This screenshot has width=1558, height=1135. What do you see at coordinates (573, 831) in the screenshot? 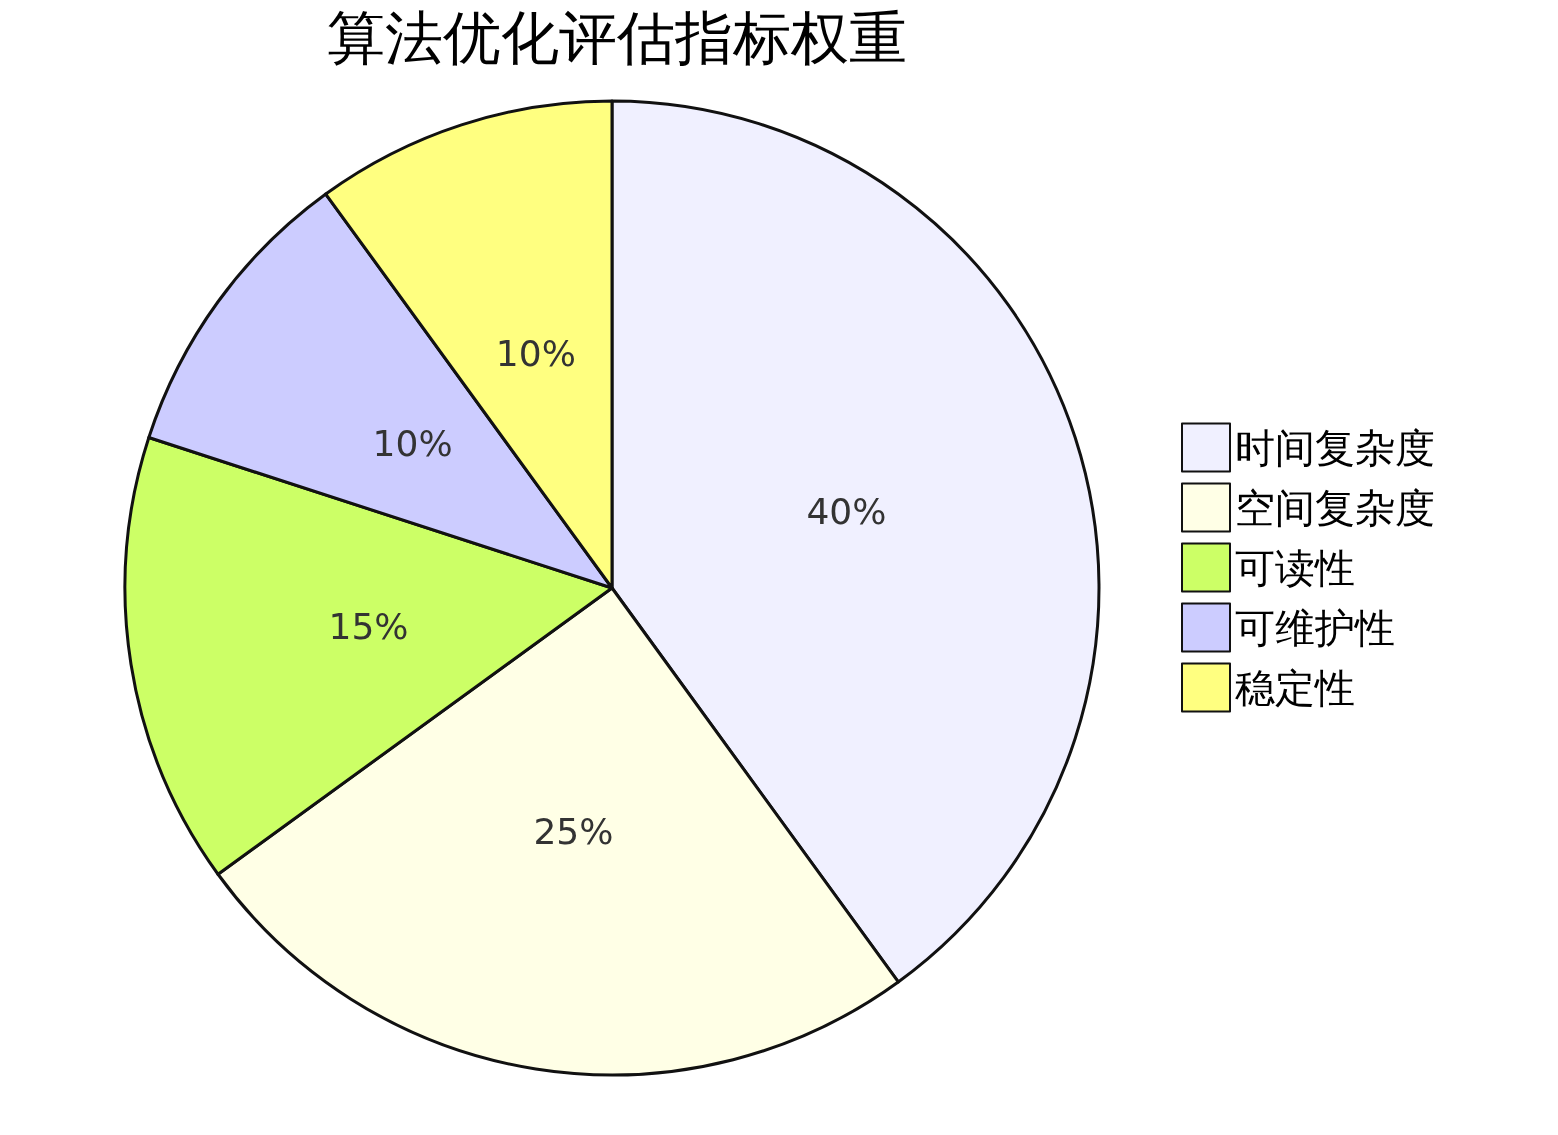
I see `data-label: 25%` at bounding box center [573, 831].